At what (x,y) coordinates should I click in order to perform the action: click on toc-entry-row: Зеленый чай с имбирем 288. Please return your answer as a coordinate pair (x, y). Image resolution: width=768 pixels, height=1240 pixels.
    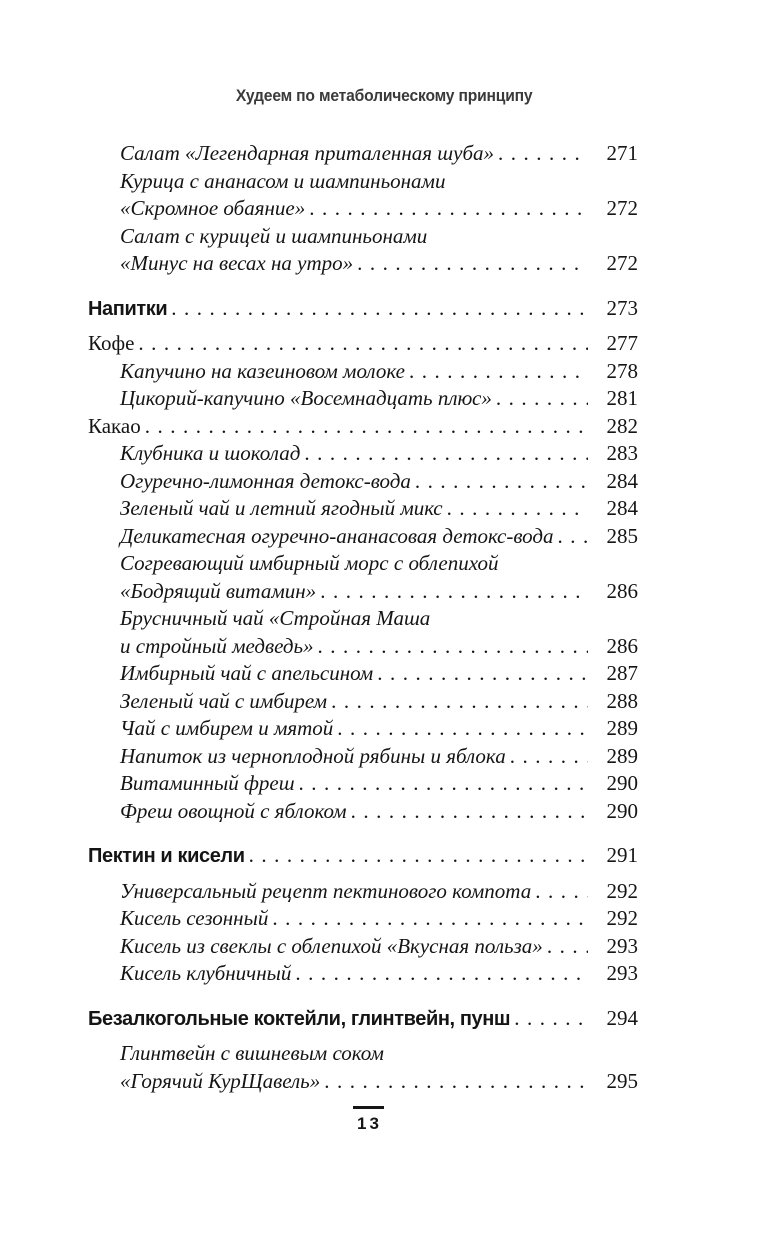
    Looking at the image, I should click on (363, 702).